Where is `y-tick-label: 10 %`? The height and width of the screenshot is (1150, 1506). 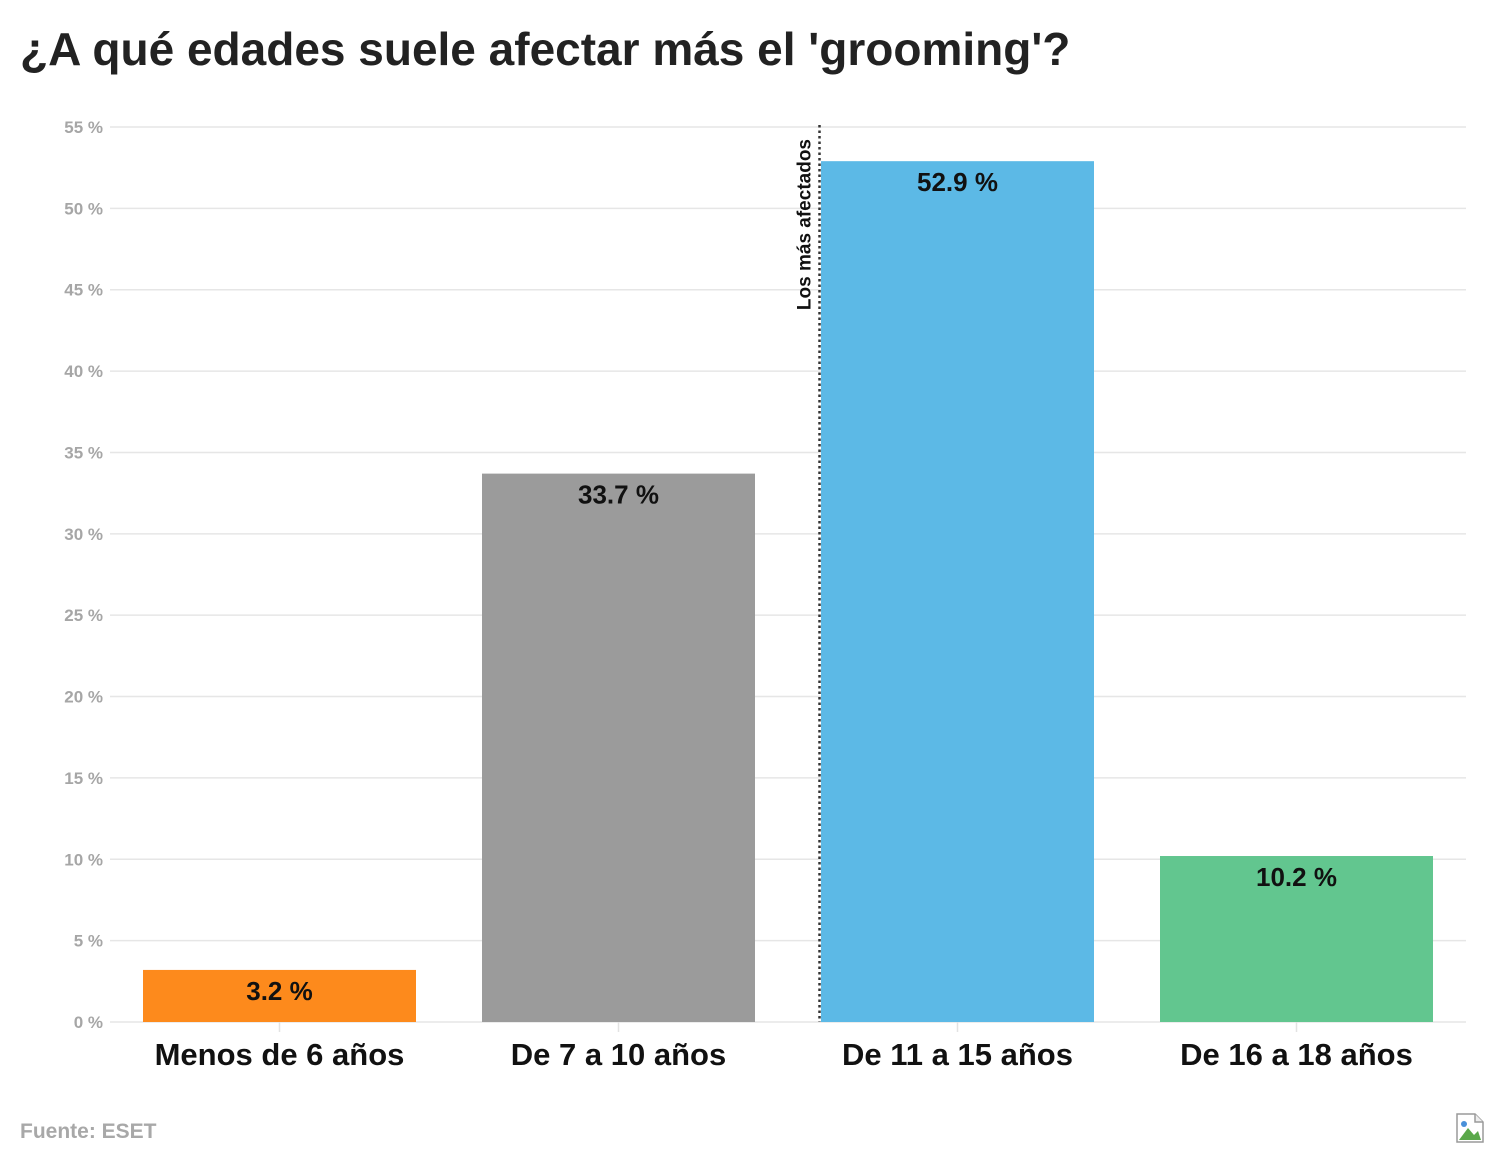 y-tick-label: 10 % is located at coordinates (83, 859).